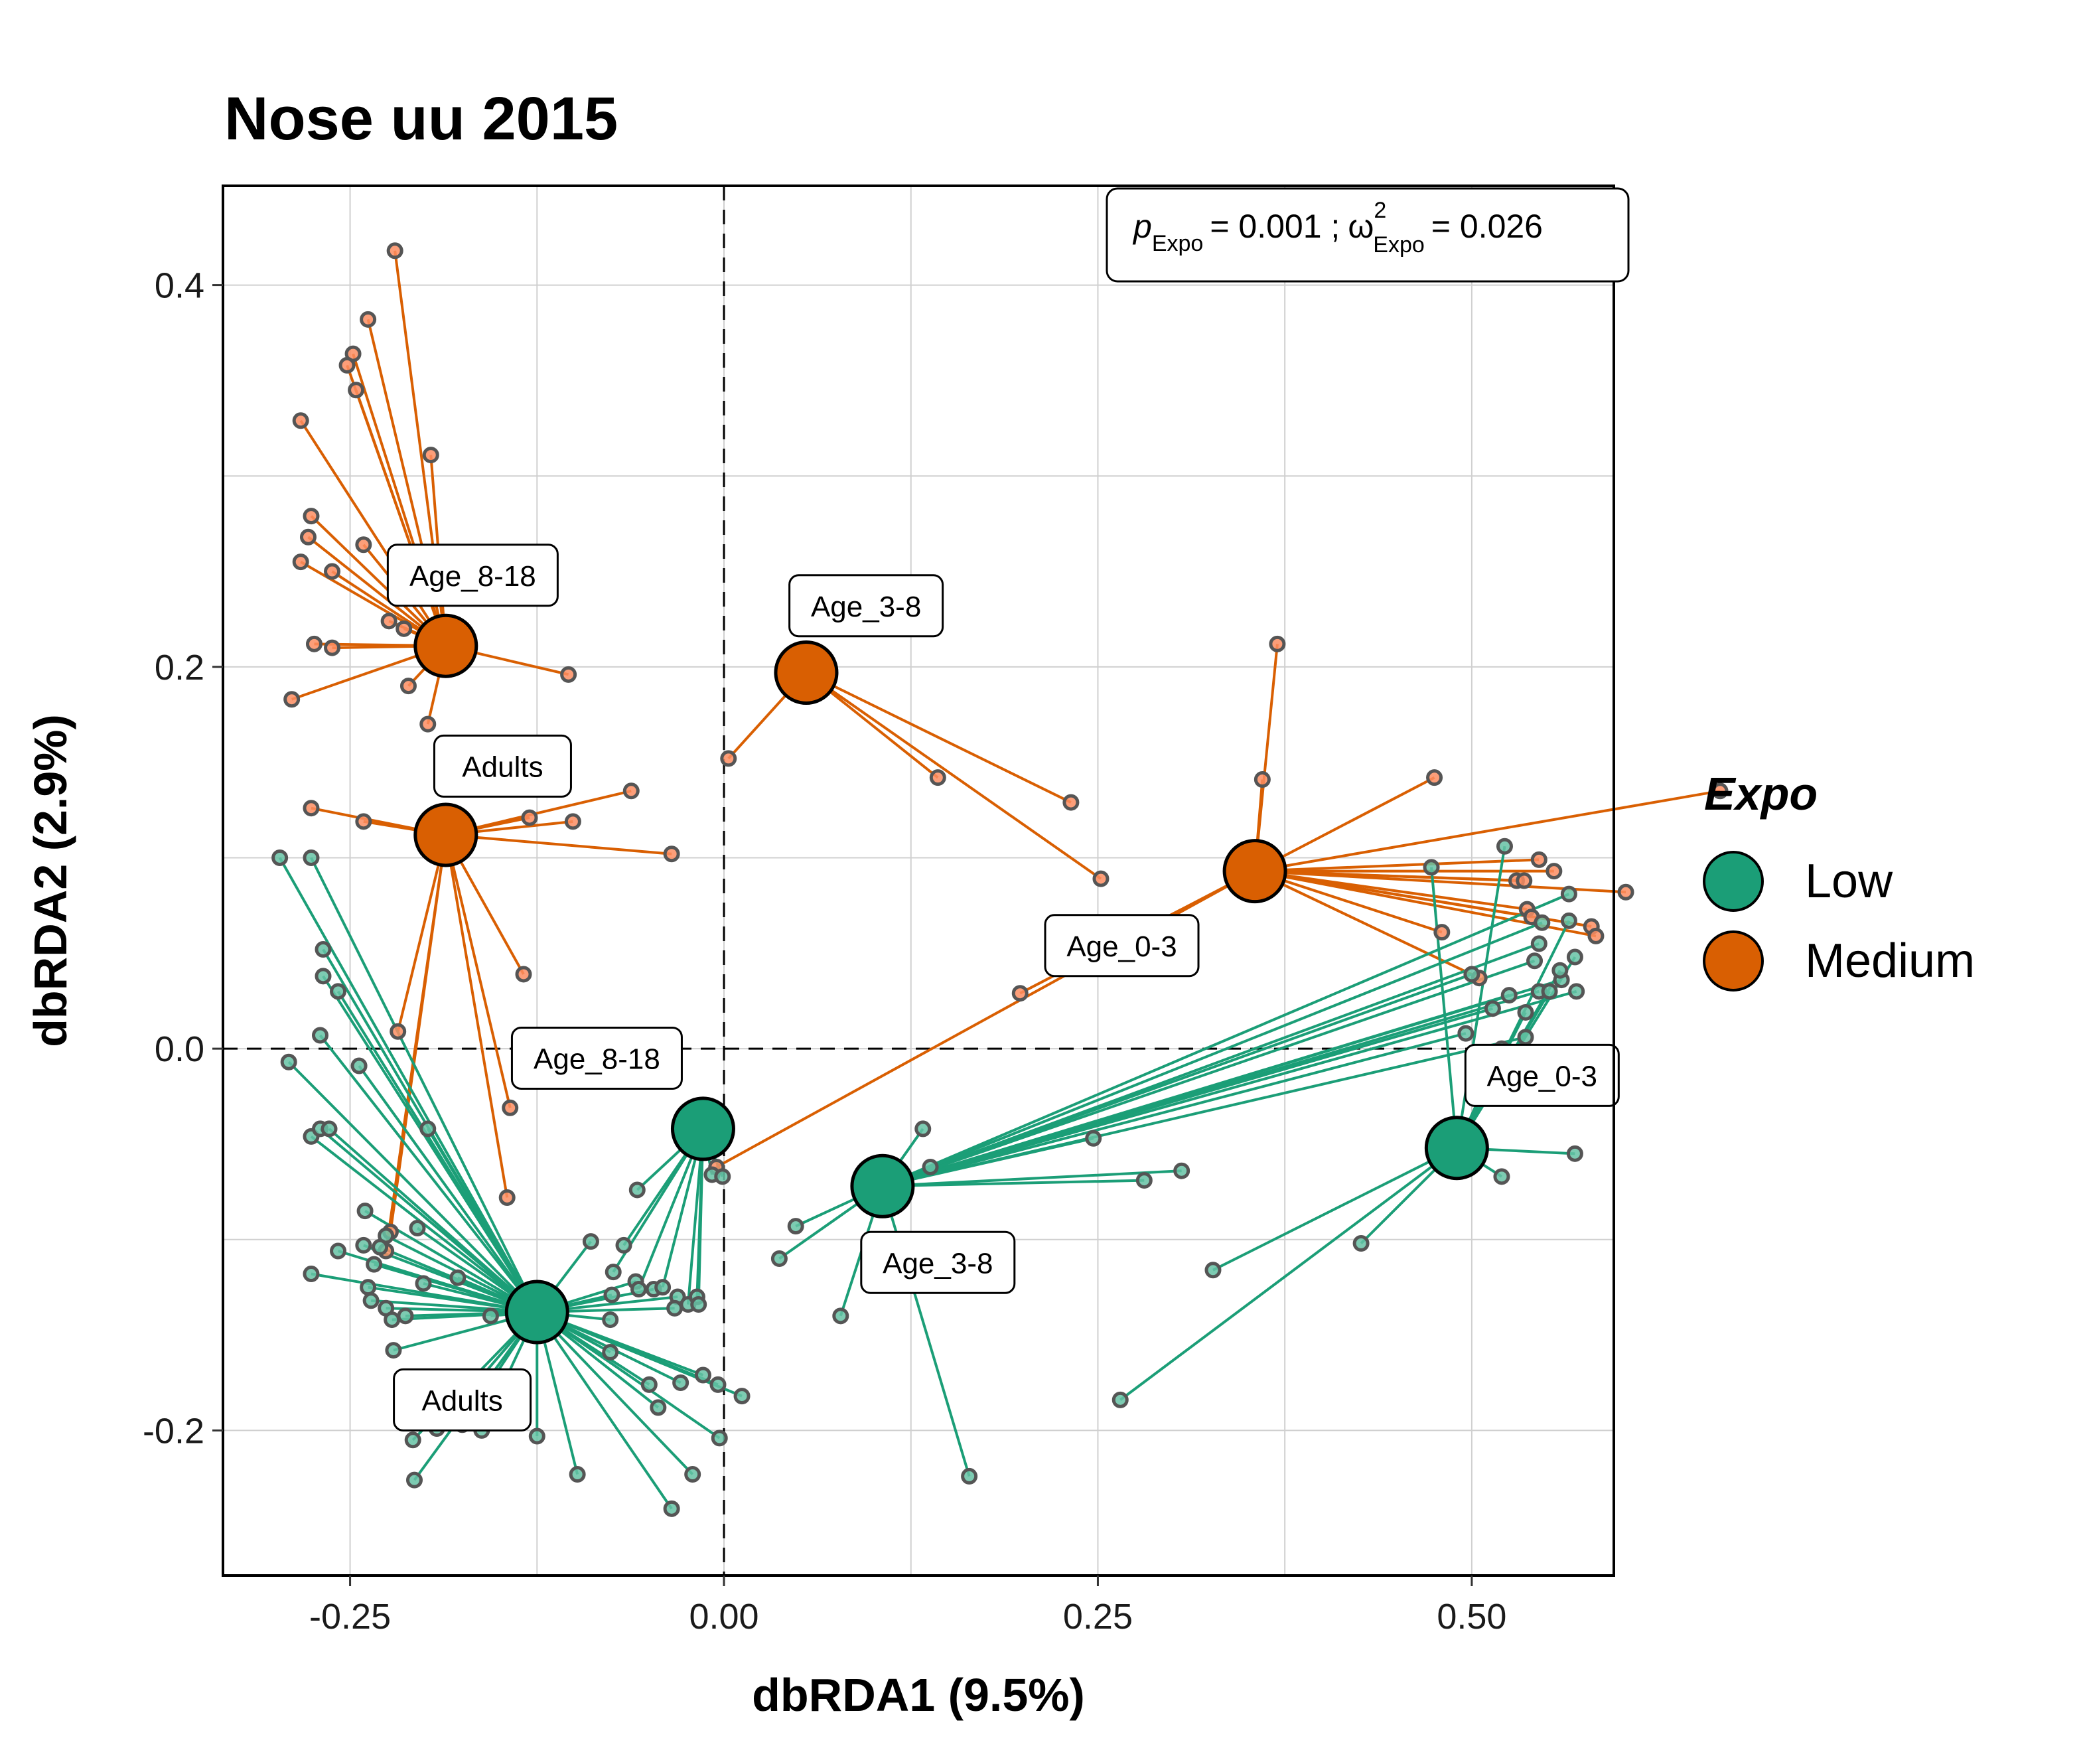 Image resolution: width=2083 pixels, height=1764 pixels. What do you see at coordinates (50, 881) in the screenshot?
I see `y-axis-title: dbRDA2 (2.9%)` at bounding box center [50, 881].